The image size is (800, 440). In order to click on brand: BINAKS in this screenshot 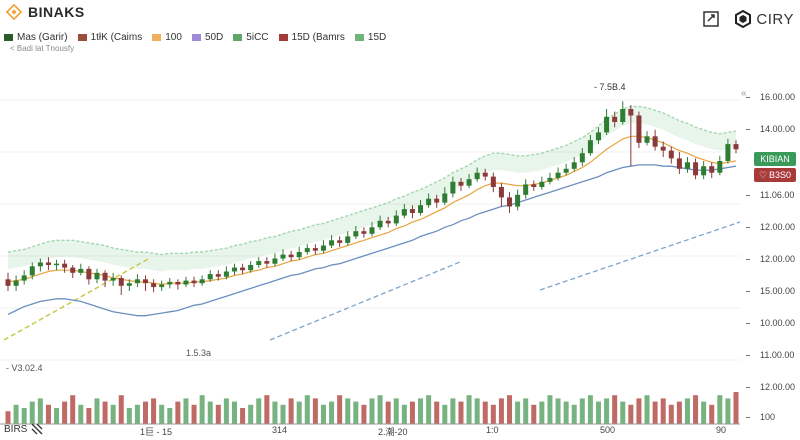, I will do `click(45, 12)`.